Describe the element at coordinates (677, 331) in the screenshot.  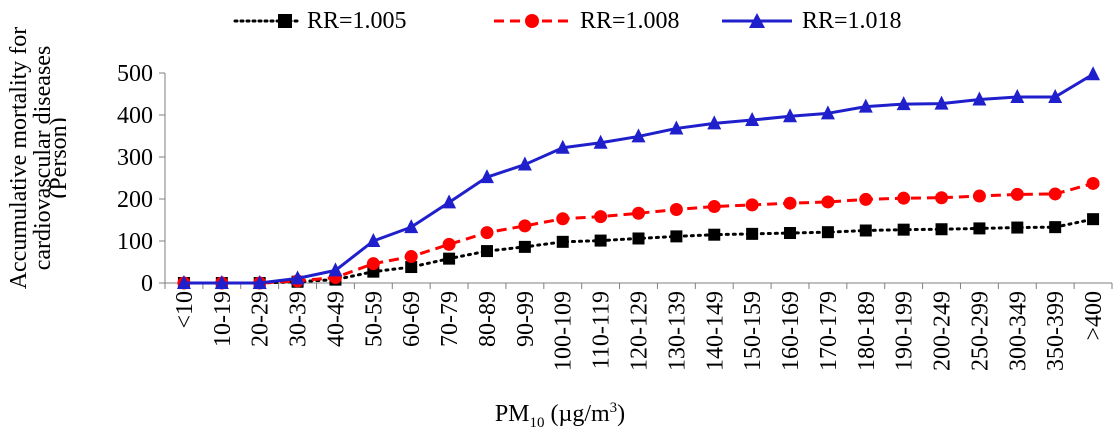
I see `x-tick-label: 130-139` at that location.